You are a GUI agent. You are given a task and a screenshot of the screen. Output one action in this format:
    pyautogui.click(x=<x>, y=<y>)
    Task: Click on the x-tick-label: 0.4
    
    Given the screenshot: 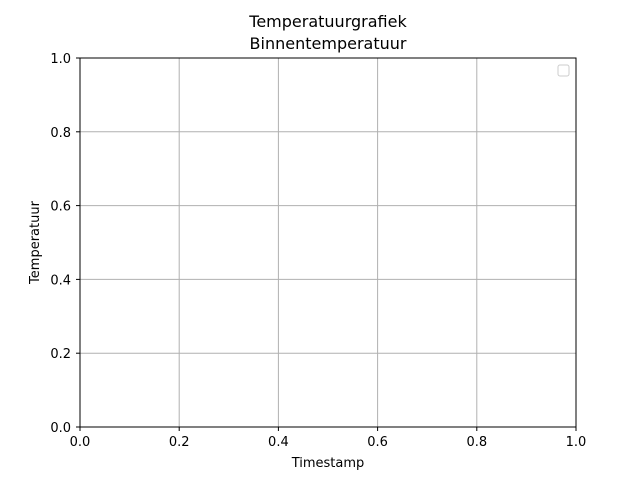 What is the action you would take?
    pyautogui.click(x=278, y=442)
    